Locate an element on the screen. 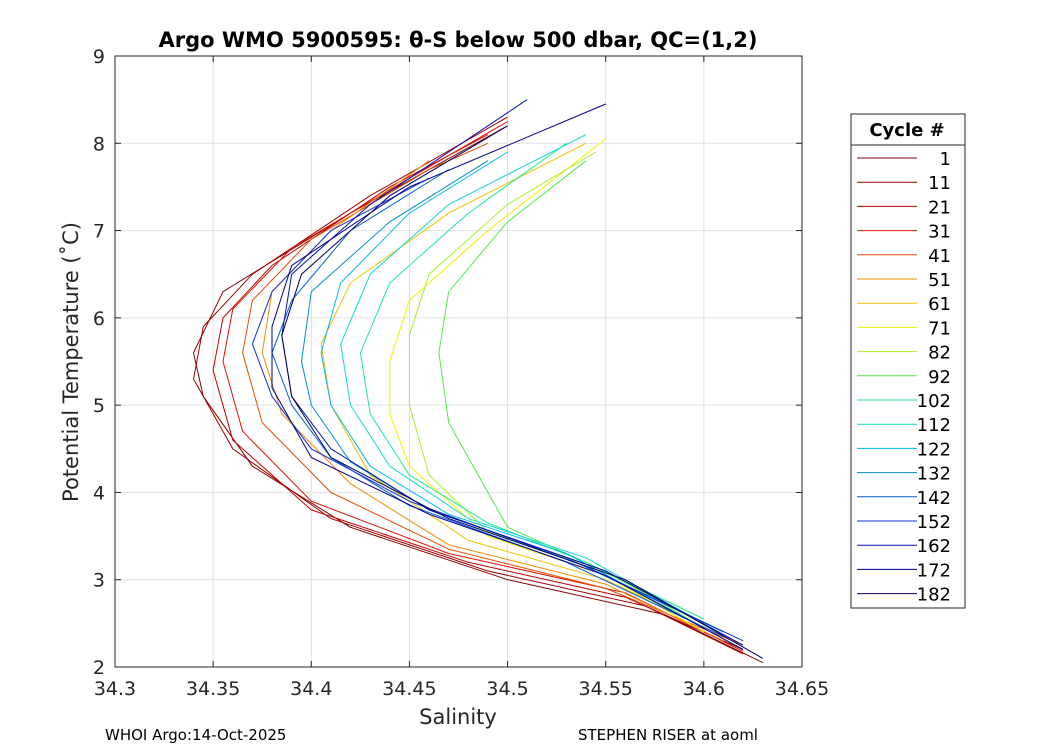  legend-entry-label: 82 is located at coordinates (939, 353).